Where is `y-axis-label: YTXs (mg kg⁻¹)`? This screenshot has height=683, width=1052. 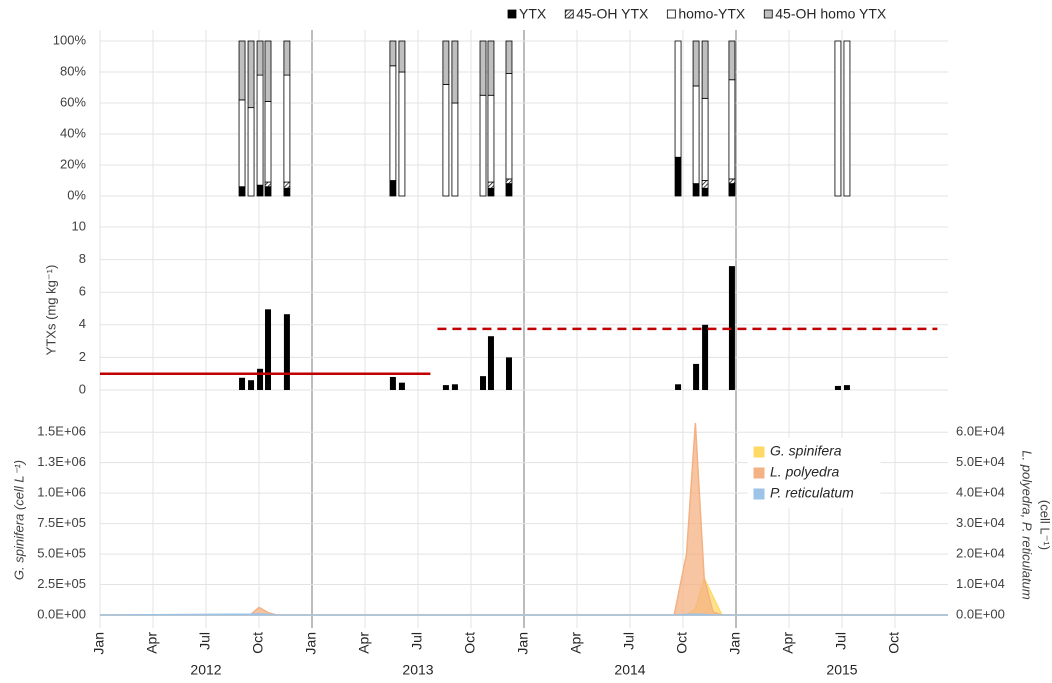
y-axis-label: YTXs (mg kg⁻¹) is located at coordinates (50, 310).